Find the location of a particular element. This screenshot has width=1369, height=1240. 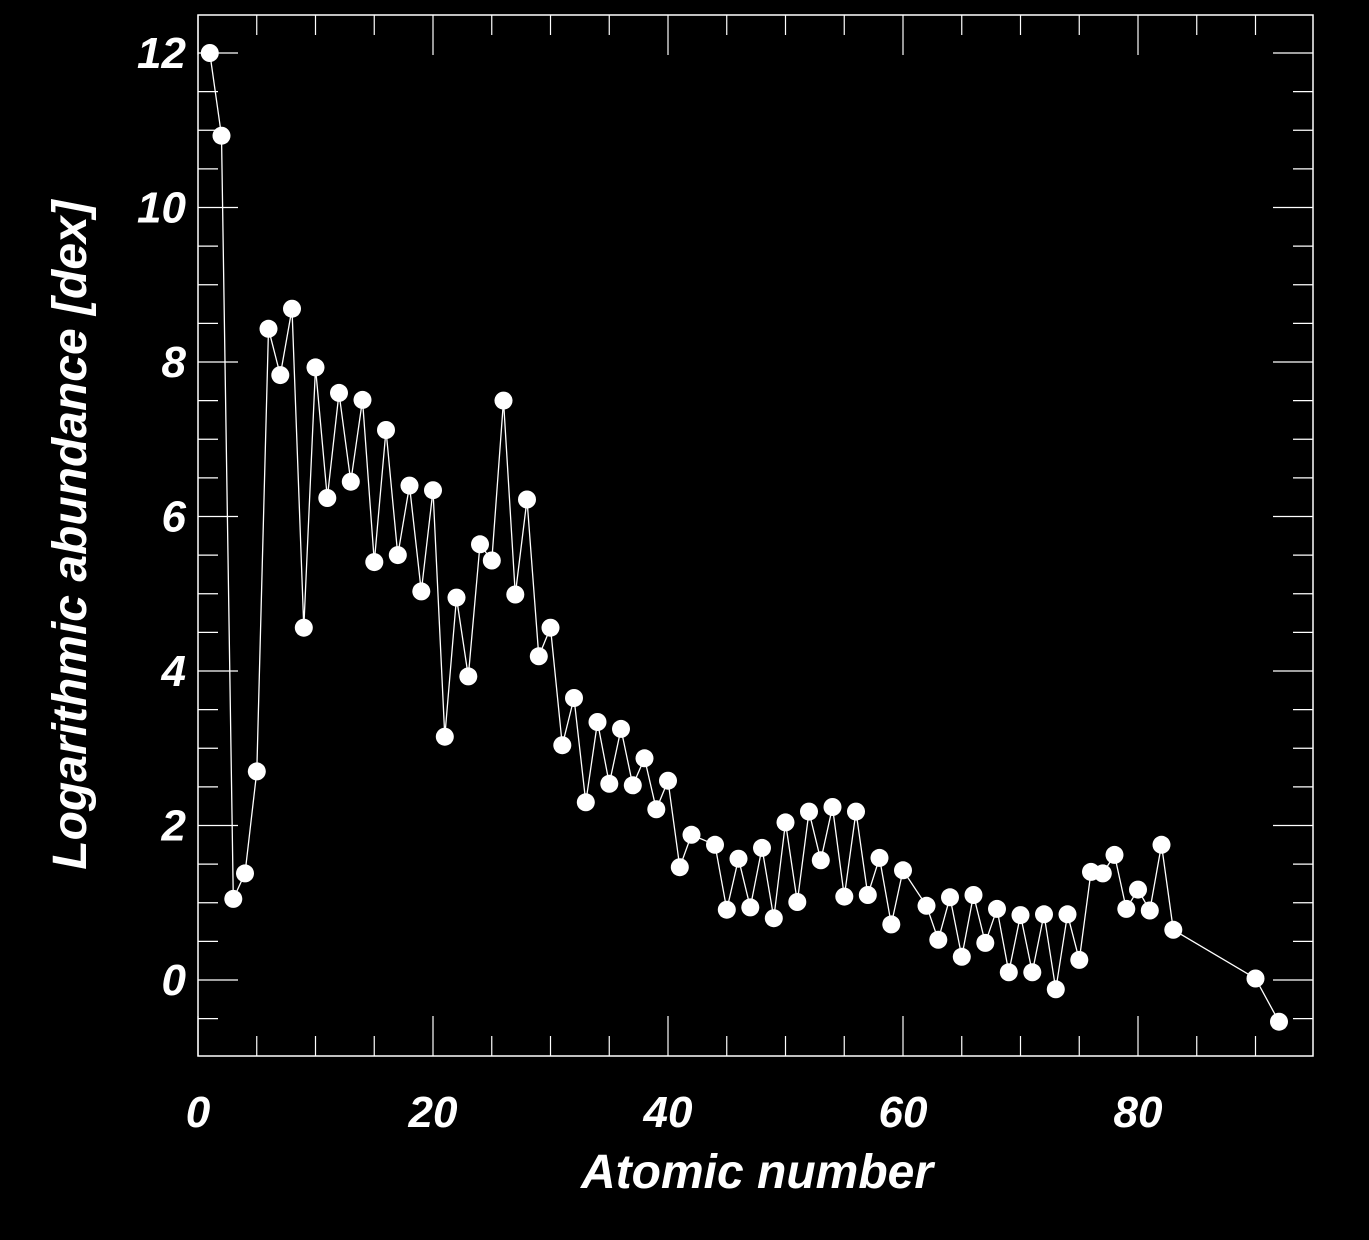

y-tick-labels: 0 2 4 6 8 10 12 is located at coordinates (161, 517).